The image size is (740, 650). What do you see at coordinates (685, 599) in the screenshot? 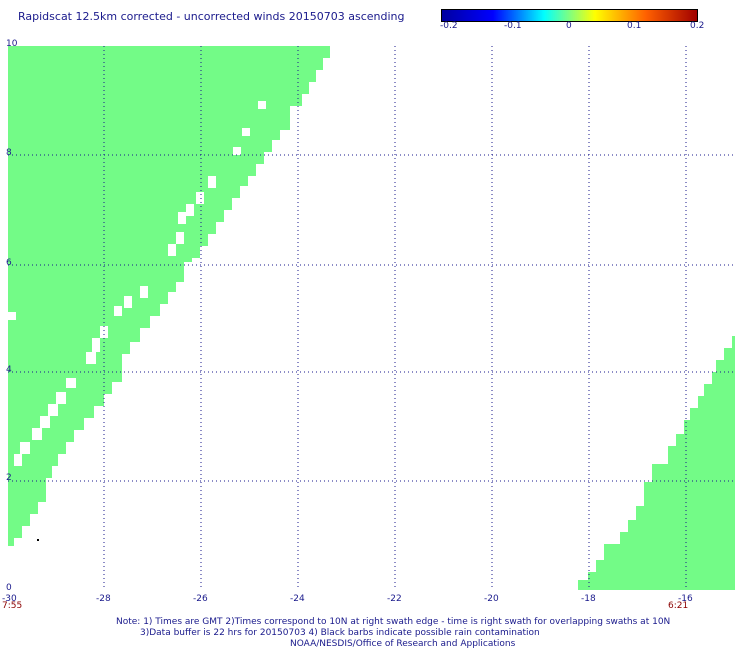
I see `x-tick-label: -16` at bounding box center [685, 599].